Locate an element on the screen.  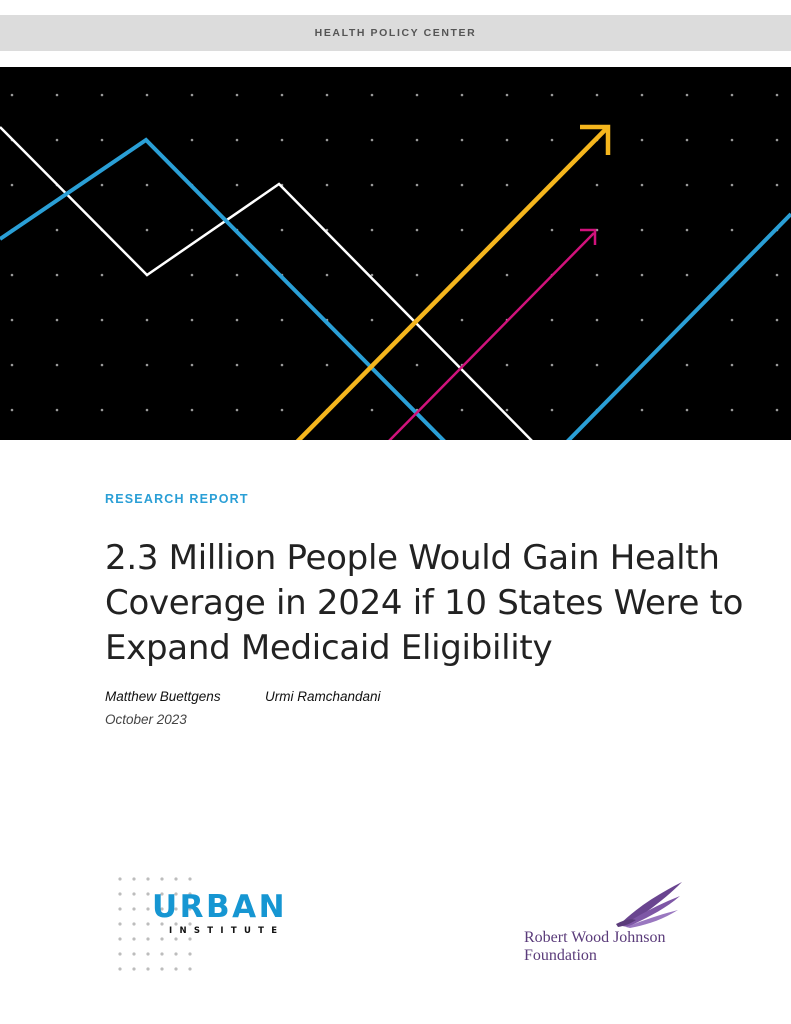
author-name: Matthew Buettgens is located at coordinates (163, 696).